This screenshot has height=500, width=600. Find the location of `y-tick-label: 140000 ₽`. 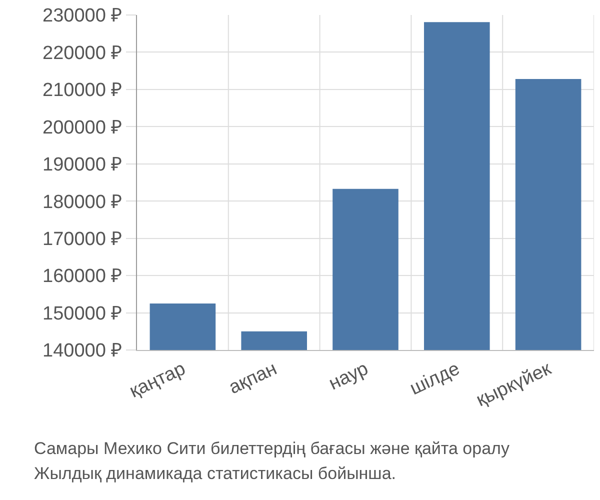

y-tick-label: 140000 ₽ is located at coordinates (82, 351).